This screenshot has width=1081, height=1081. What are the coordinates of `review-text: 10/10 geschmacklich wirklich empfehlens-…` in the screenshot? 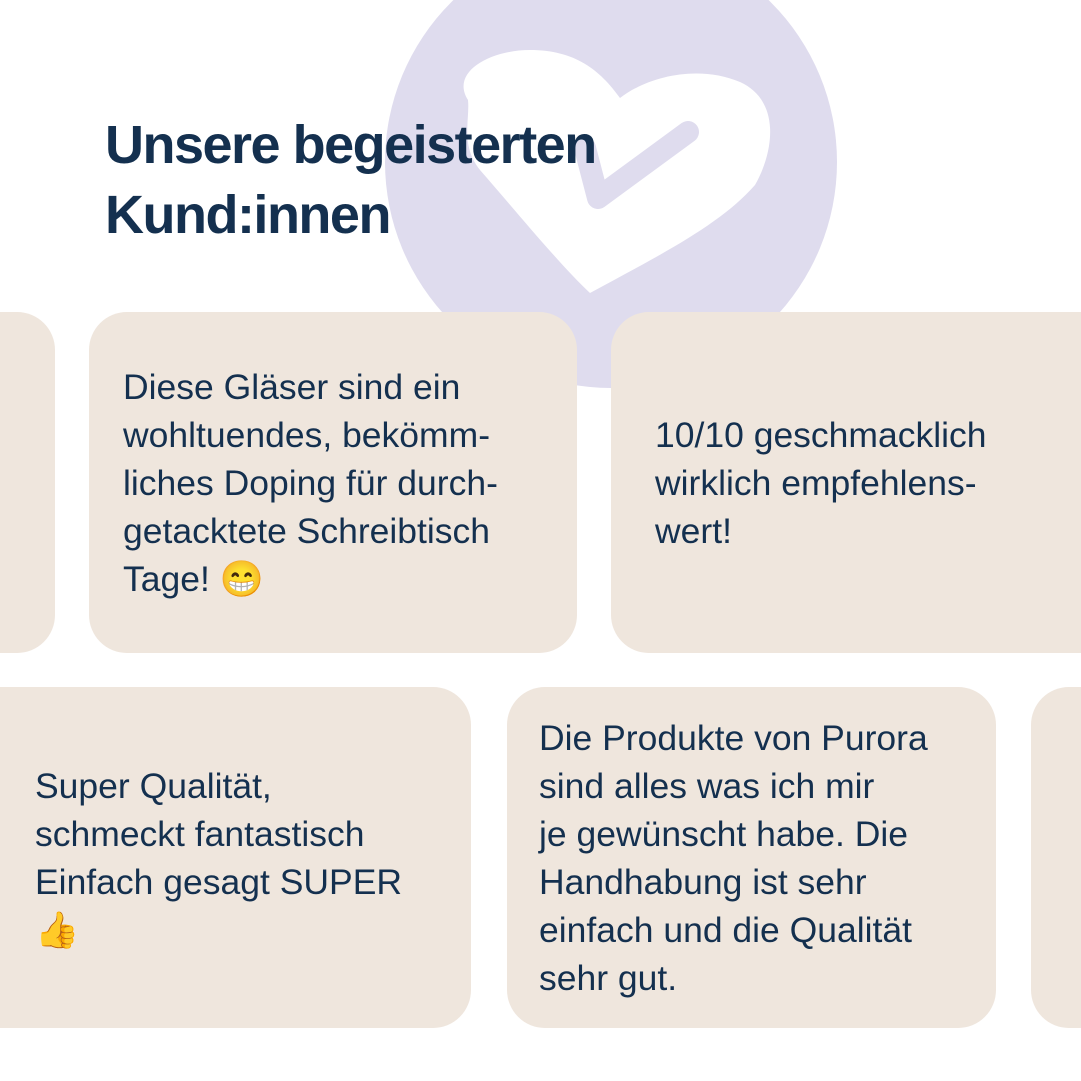 It's located at (821, 482).